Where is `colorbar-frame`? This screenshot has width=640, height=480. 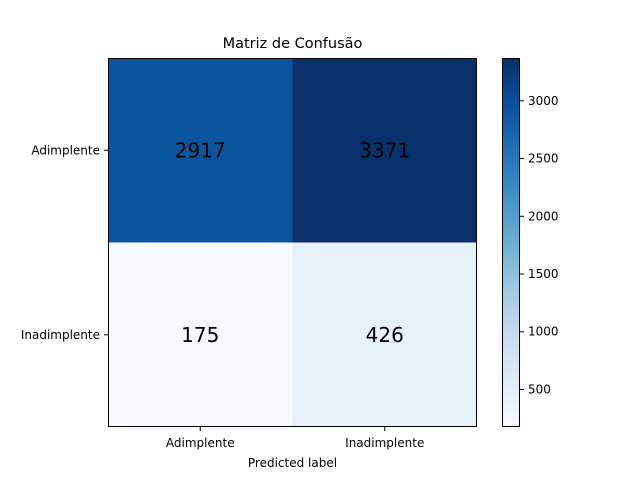
colorbar-frame is located at coordinates (511, 242).